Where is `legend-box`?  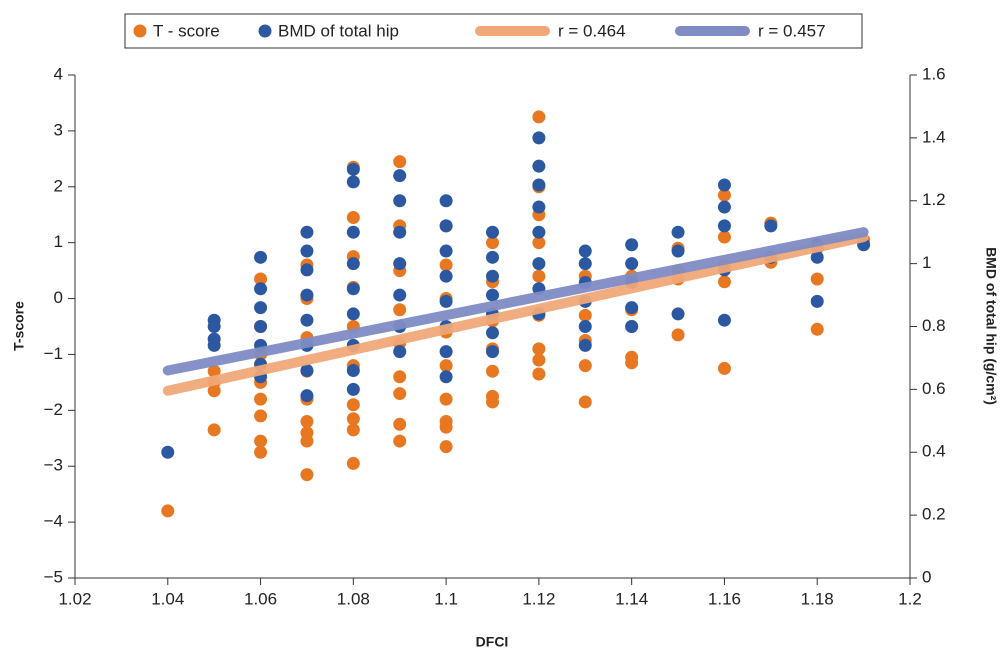
legend-box is located at coordinates (493, 31).